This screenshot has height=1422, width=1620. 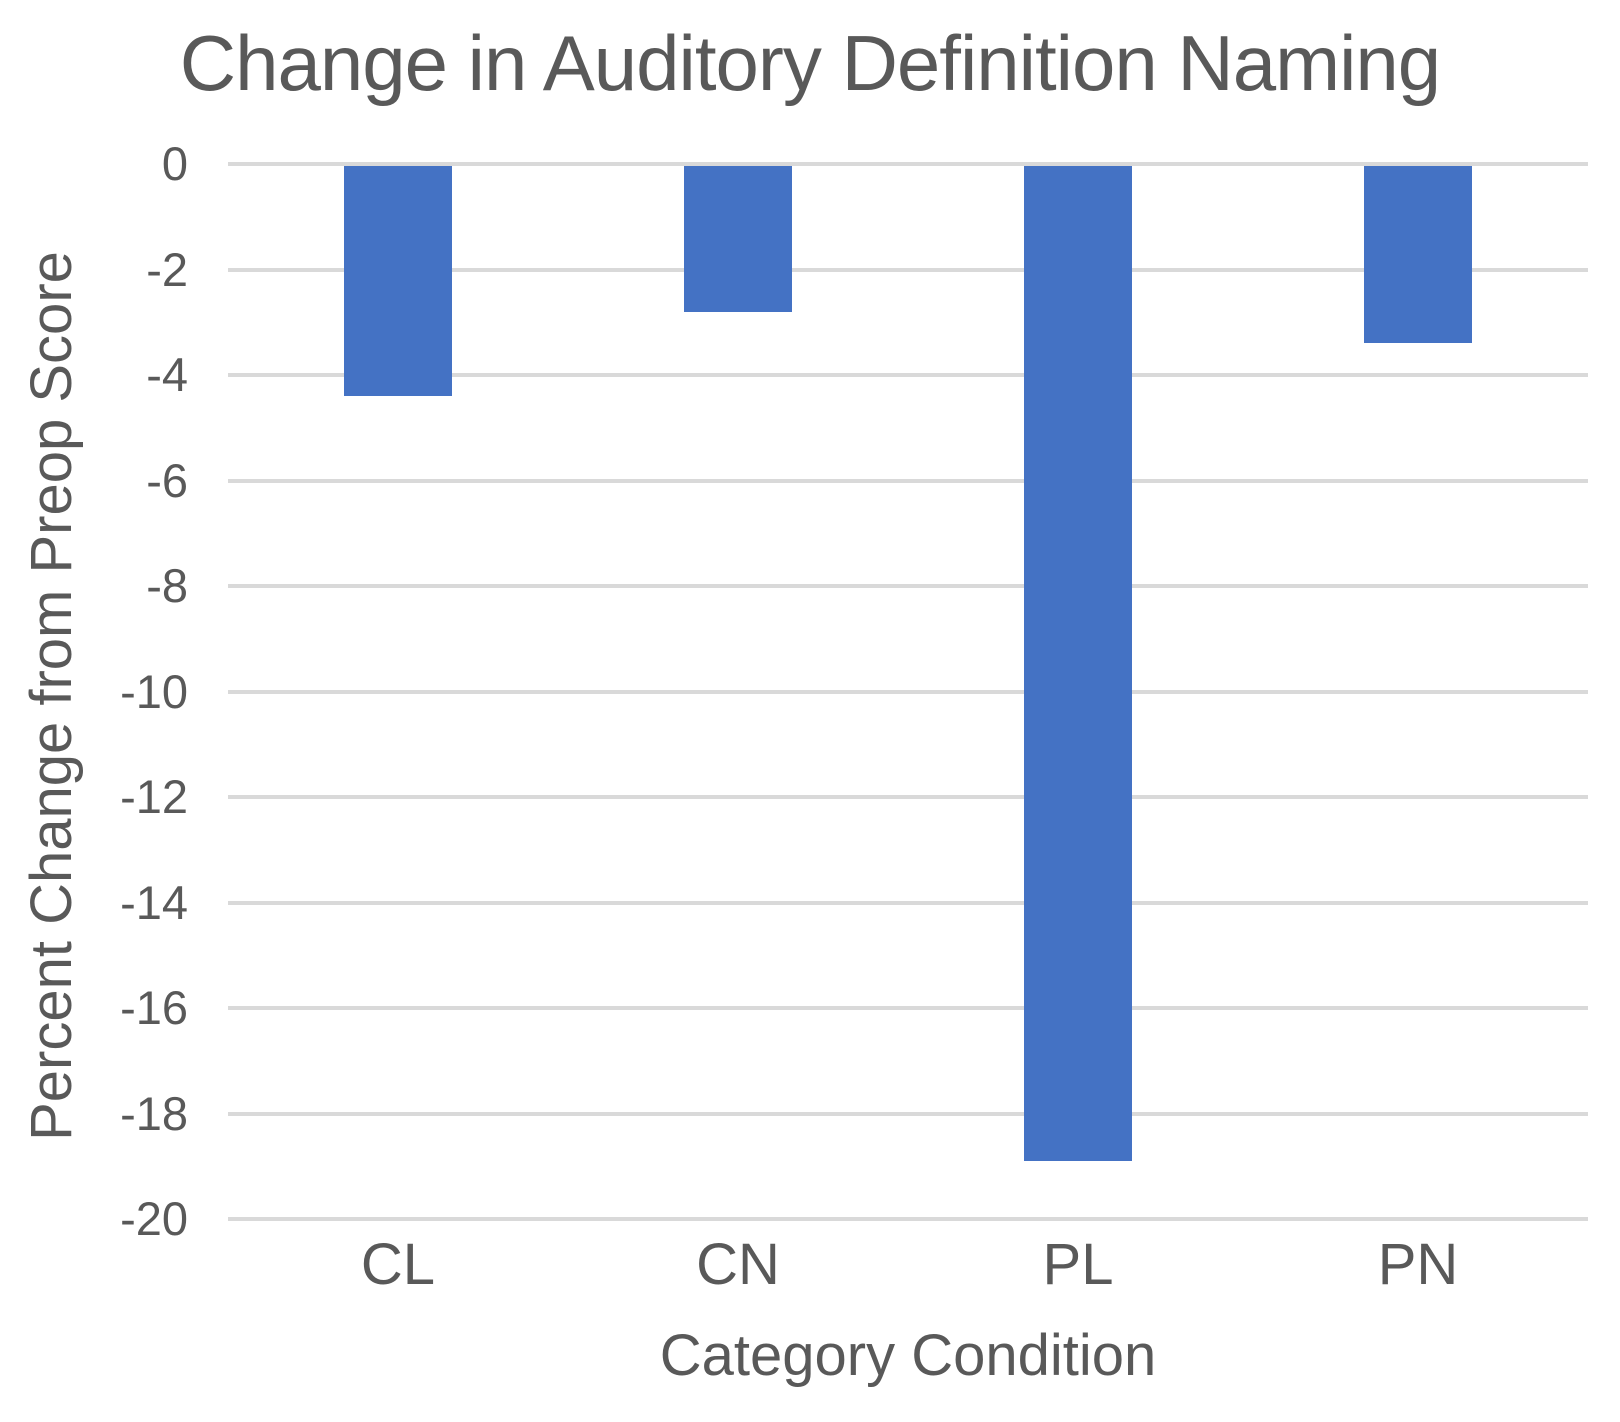 What do you see at coordinates (1078, 663) in the screenshot?
I see `bar-pl` at bounding box center [1078, 663].